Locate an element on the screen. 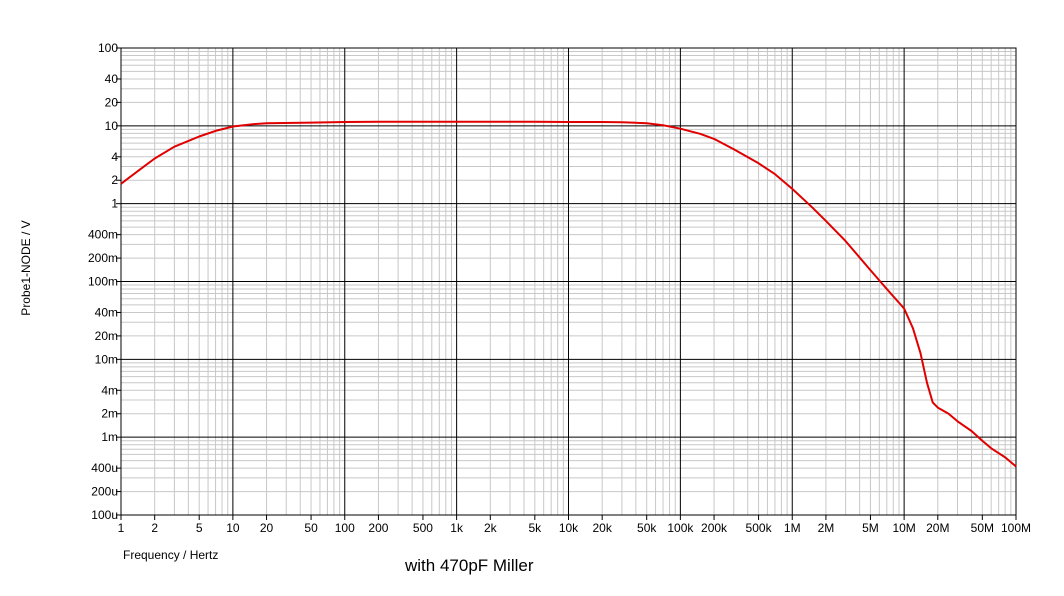 The image size is (1064, 596). y-tick-label: 10 is located at coordinates (112, 126).